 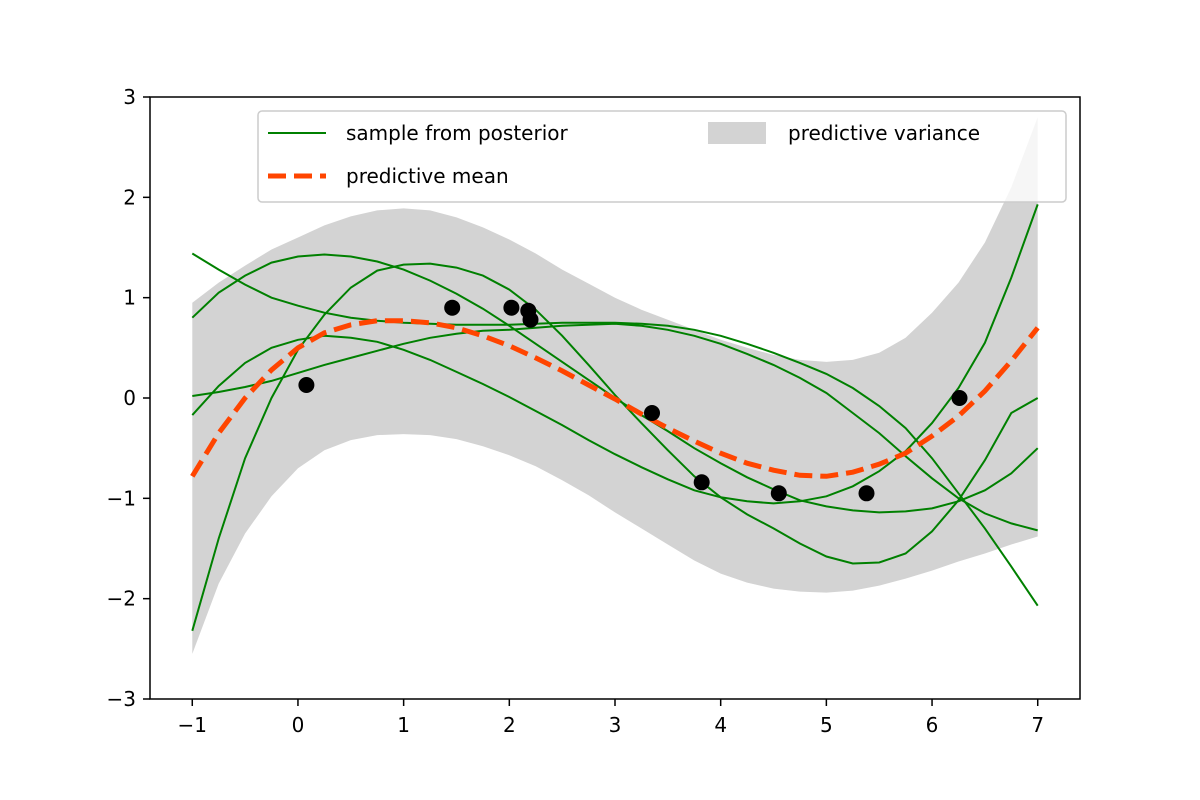 I want to click on x-tick-label: 1, so click(x=403, y=725).